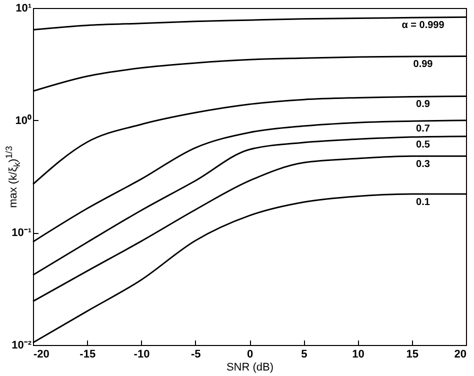  What do you see at coordinates (23, 120) in the screenshot?
I see `y-tick-label: 10⁰` at bounding box center [23, 120].